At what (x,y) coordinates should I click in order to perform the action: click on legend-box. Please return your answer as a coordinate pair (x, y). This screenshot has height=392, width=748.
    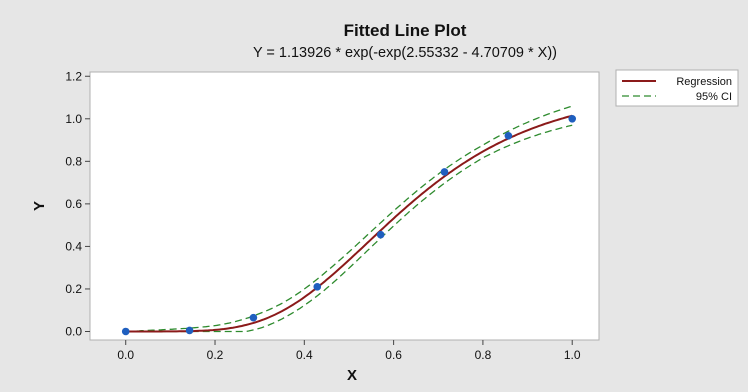
    Looking at the image, I should click on (677, 88).